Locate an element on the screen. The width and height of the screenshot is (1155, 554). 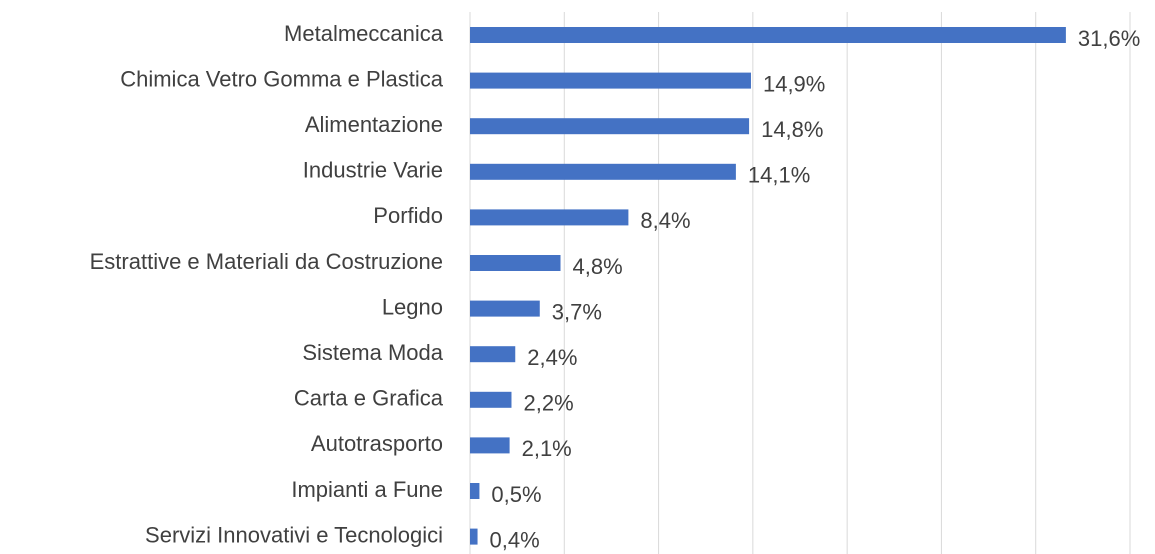
data-label: 14,9% is located at coordinates (794, 83).